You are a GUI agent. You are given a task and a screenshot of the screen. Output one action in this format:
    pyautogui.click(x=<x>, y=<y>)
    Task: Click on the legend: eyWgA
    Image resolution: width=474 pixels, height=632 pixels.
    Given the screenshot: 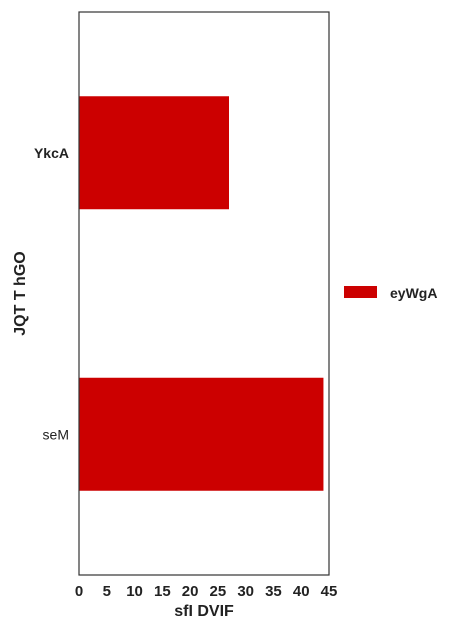 What is the action you would take?
    pyautogui.click(x=390, y=293)
    